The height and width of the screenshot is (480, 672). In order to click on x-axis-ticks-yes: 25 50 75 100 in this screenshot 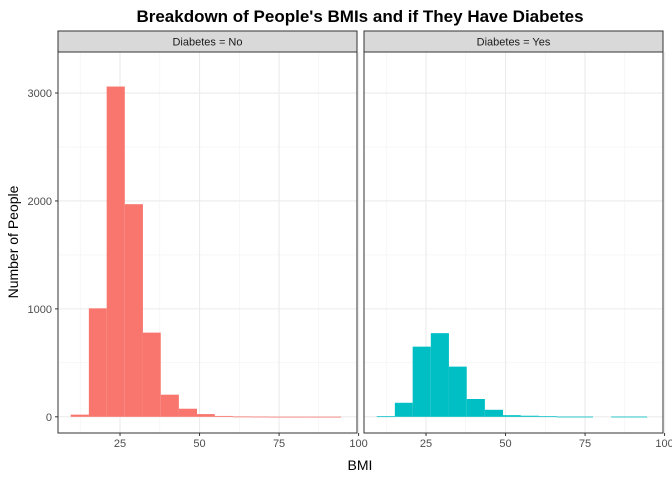, I will do `click(546, 441)`.